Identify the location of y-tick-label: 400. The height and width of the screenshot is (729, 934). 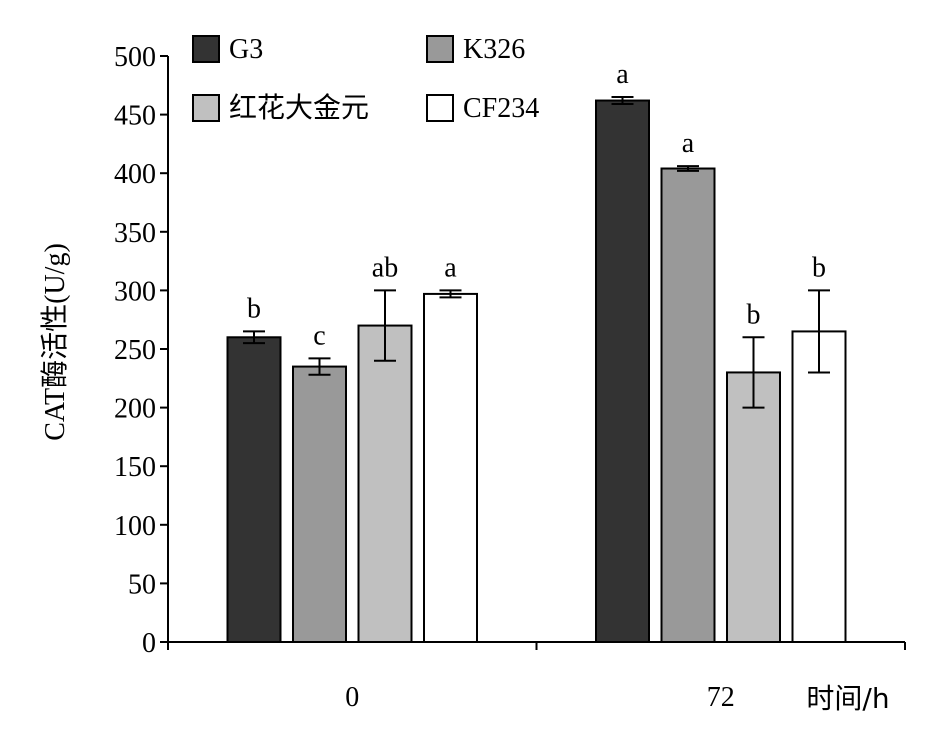
(135, 174).